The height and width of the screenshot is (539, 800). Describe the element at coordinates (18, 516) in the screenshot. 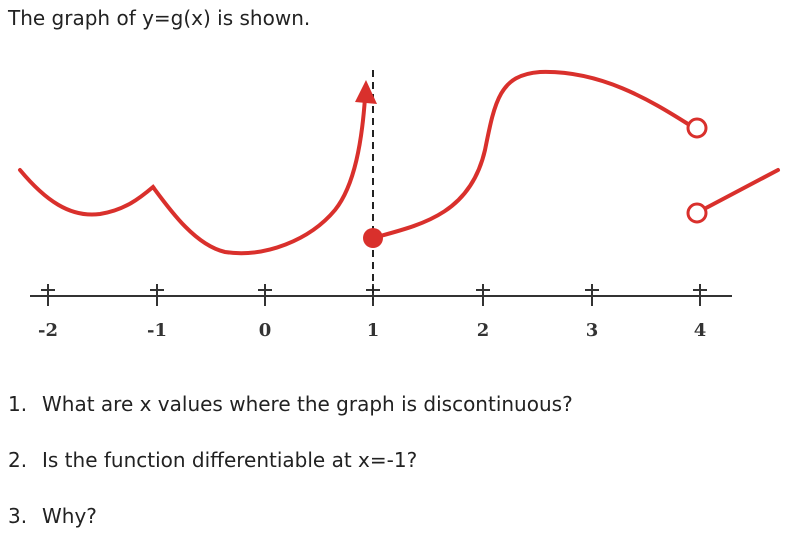

I see `question-number: 3.` at that location.